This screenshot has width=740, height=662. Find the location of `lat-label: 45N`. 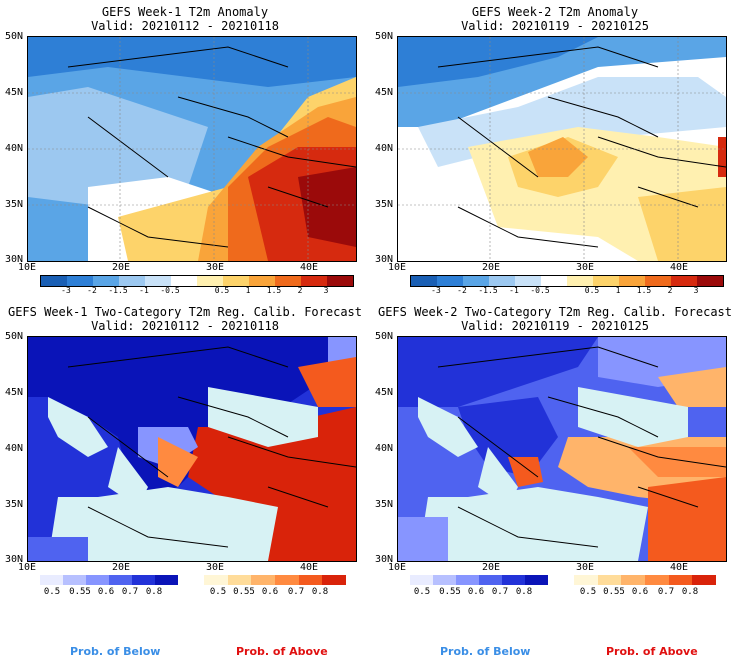

lat-label: 45N is located at coordinates (384, 392).